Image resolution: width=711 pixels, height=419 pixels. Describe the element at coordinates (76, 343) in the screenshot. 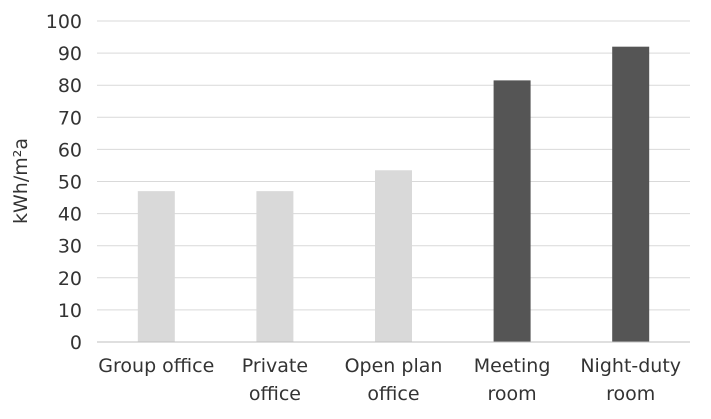

I see `y-tick-label-0: 0` at that location.